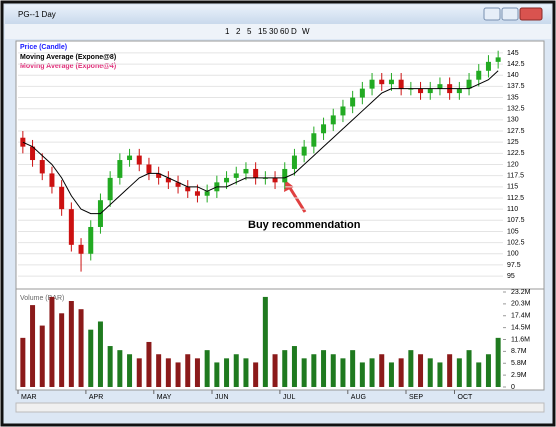 Image resolution: width=556 pixels, height=427 pixels. What do you see at coordinates (37, 14) in the screenshot?
I see `window-title: PG--1 Day` at bounding box center [37, 14].